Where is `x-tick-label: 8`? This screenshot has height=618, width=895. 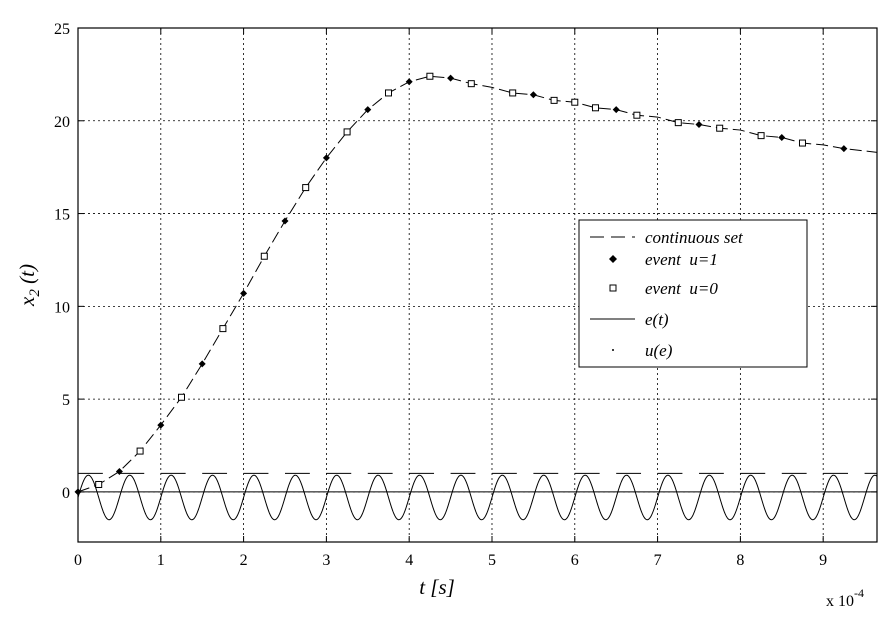
x-tick-label: 8 is located at coordinates (740, 560).